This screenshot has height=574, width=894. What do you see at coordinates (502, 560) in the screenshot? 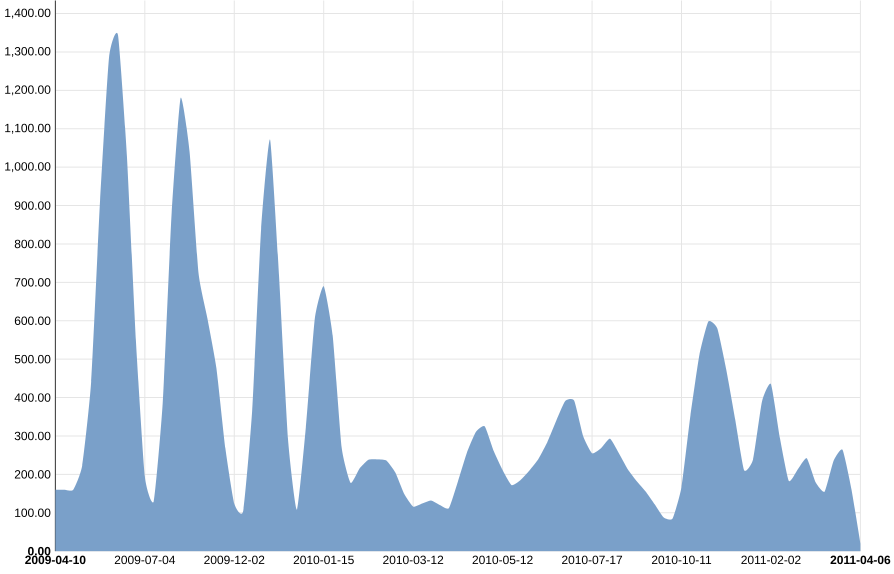
I see `x-tick-label: 2010-05-12` at bounding box center [502, 560].